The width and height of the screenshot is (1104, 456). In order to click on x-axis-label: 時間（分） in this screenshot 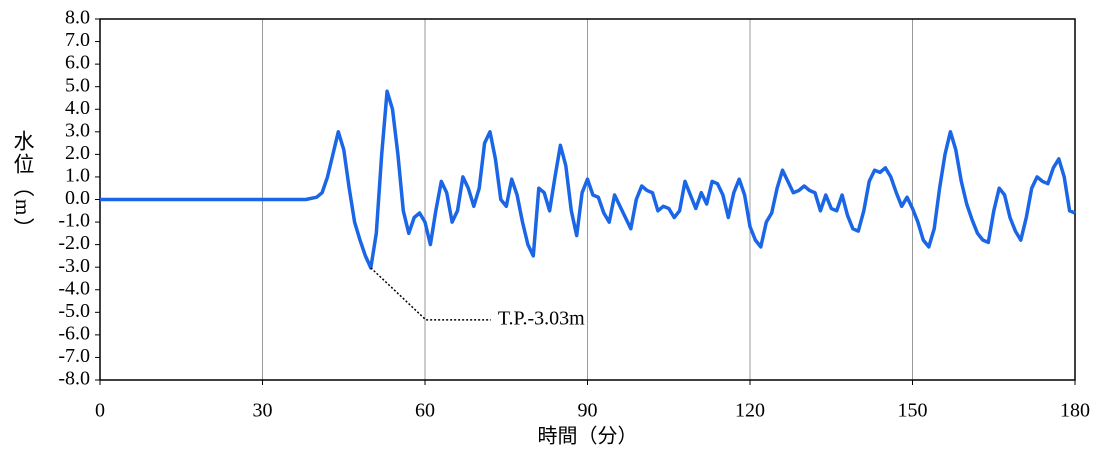, I will do `click(588, 436)`.